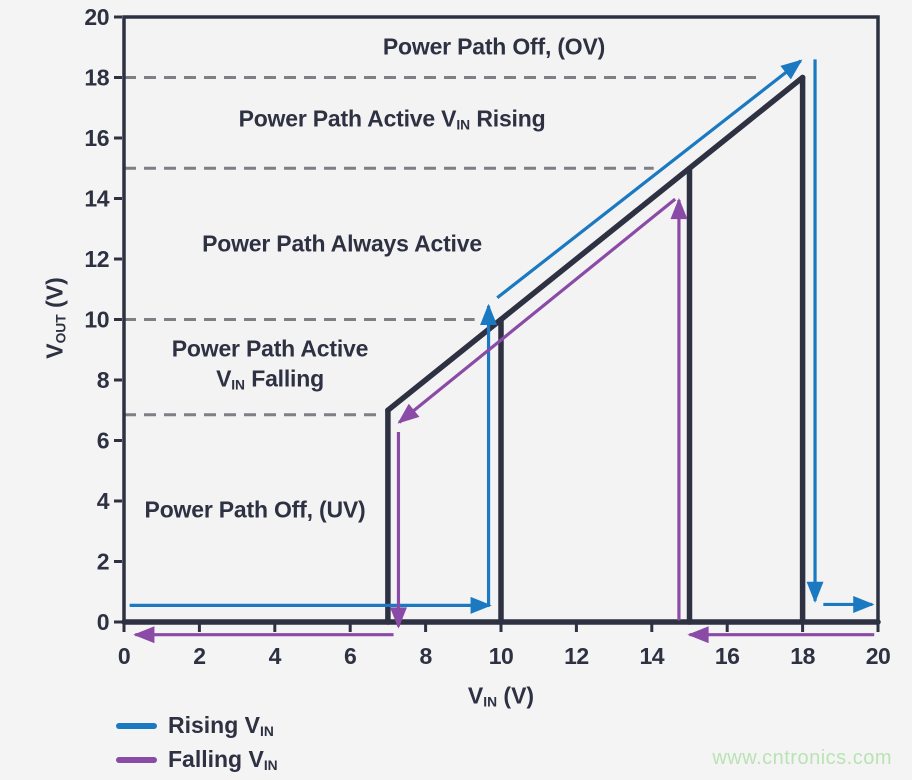 The image size is (912, 780). I want to click on legend-label-rising: Rising VIN, so click(221, 725).